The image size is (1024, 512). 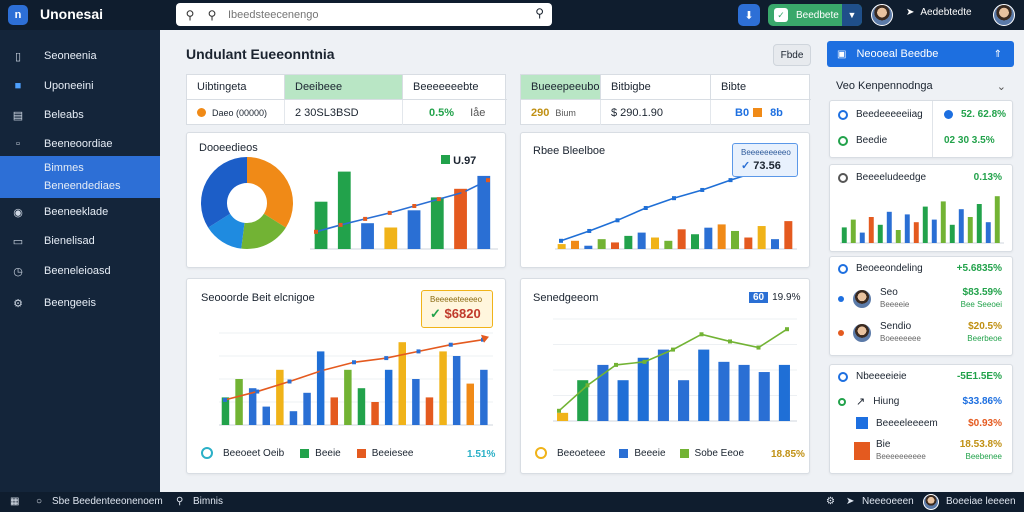 What do you see at coordinates (15, 501) in the screenshot?
I see `grid-icon: ▦` at bounding box center [15, 501].